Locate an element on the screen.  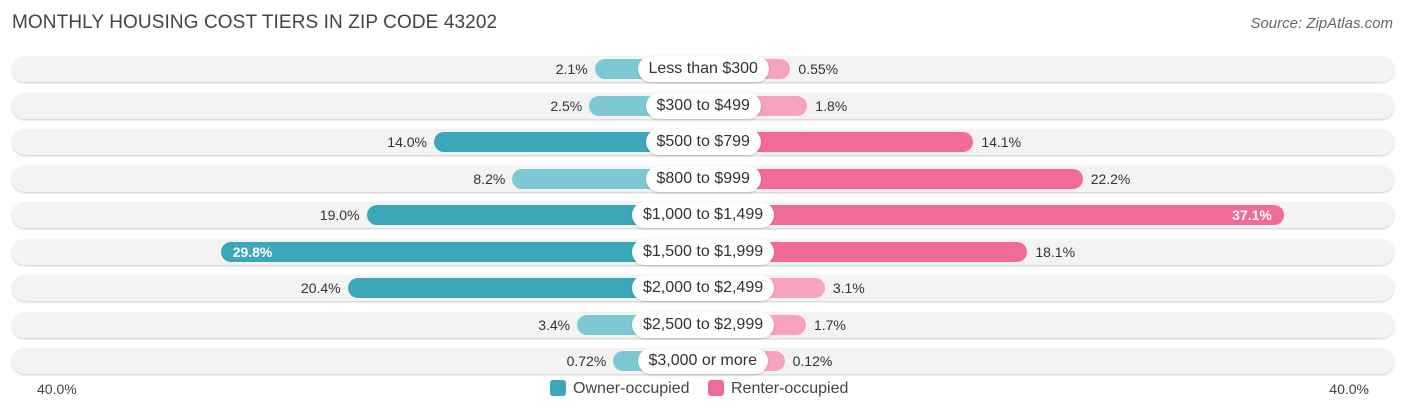
owner-value-label: 2.1% is located at coordinates (571, 69).